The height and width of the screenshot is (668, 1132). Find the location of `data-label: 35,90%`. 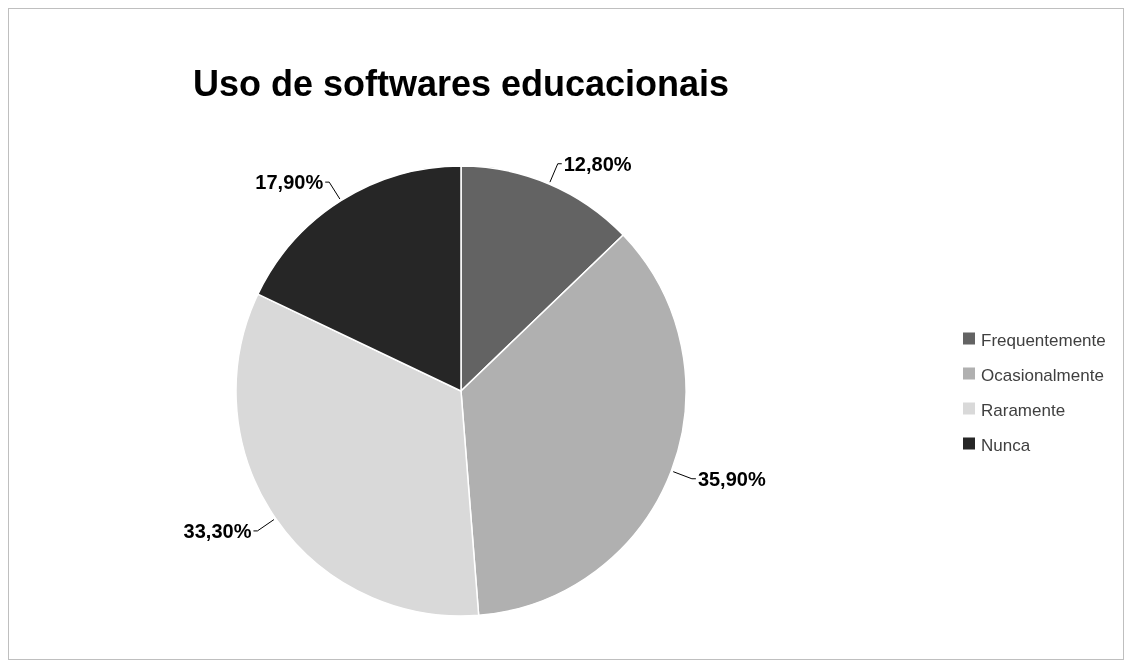

data-label: 35,90% is located at coordinates (731, 478).